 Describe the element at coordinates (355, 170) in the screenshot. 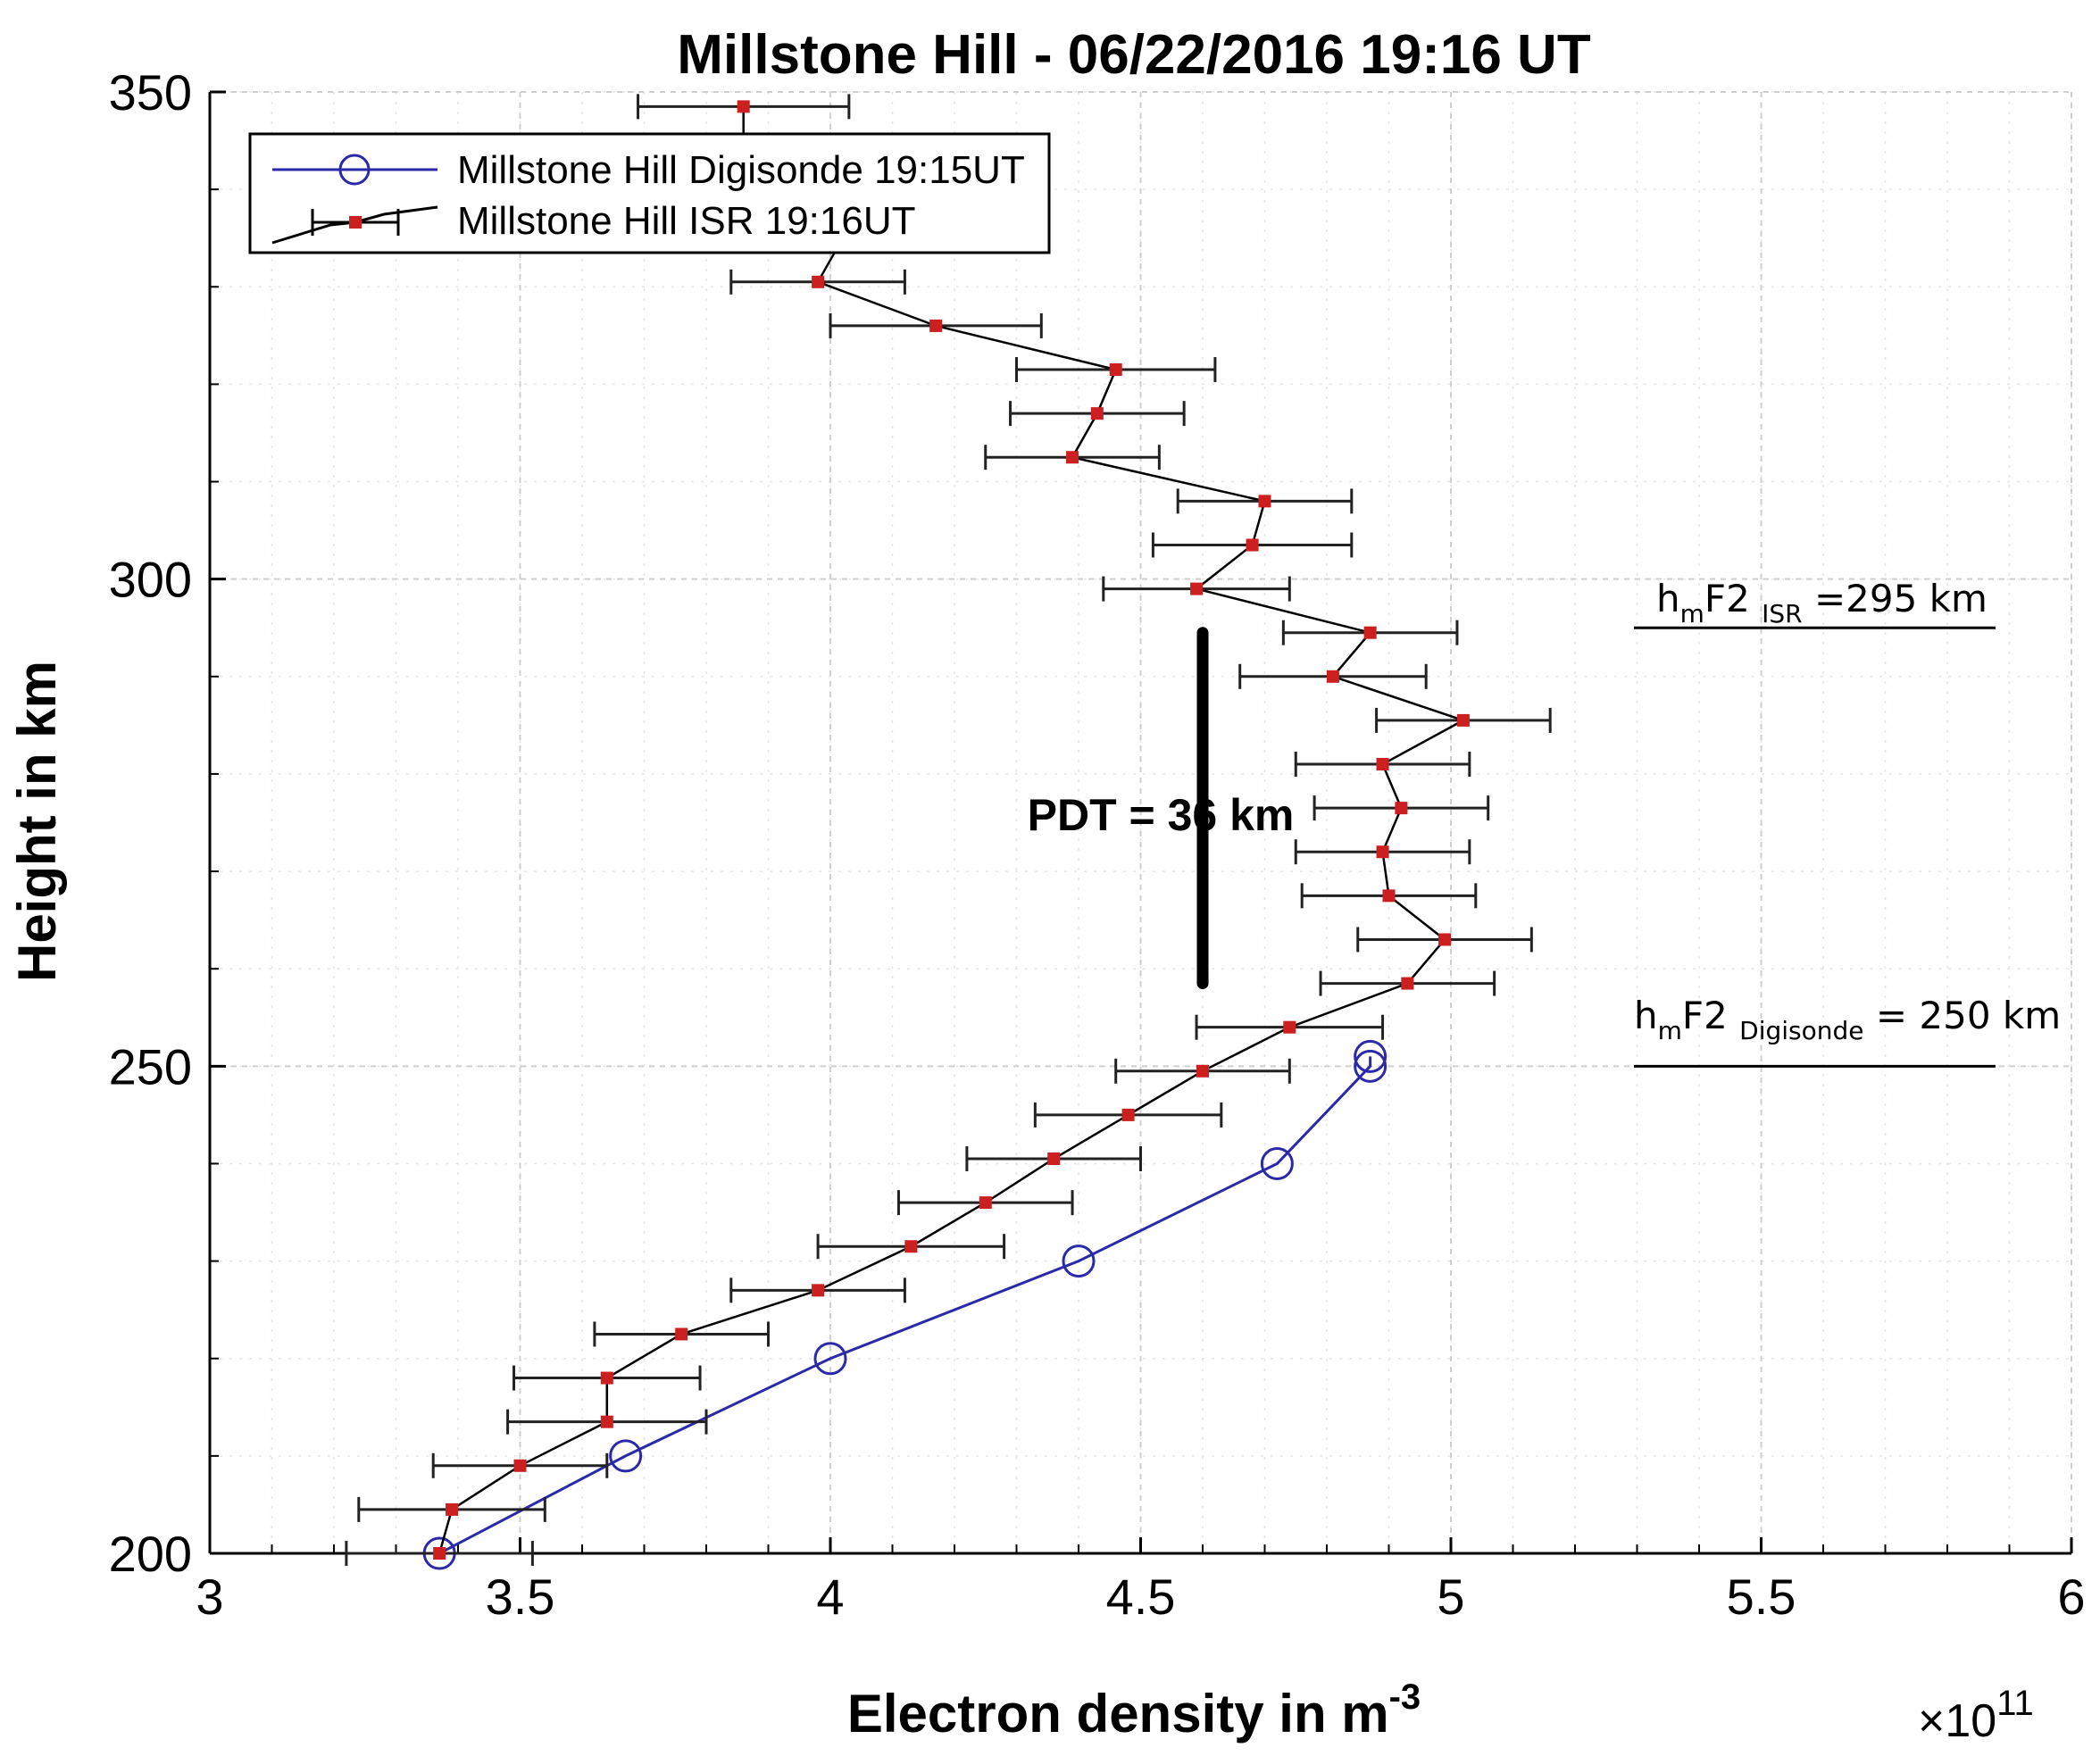

I see `legend-digisonde-marker` at that location.